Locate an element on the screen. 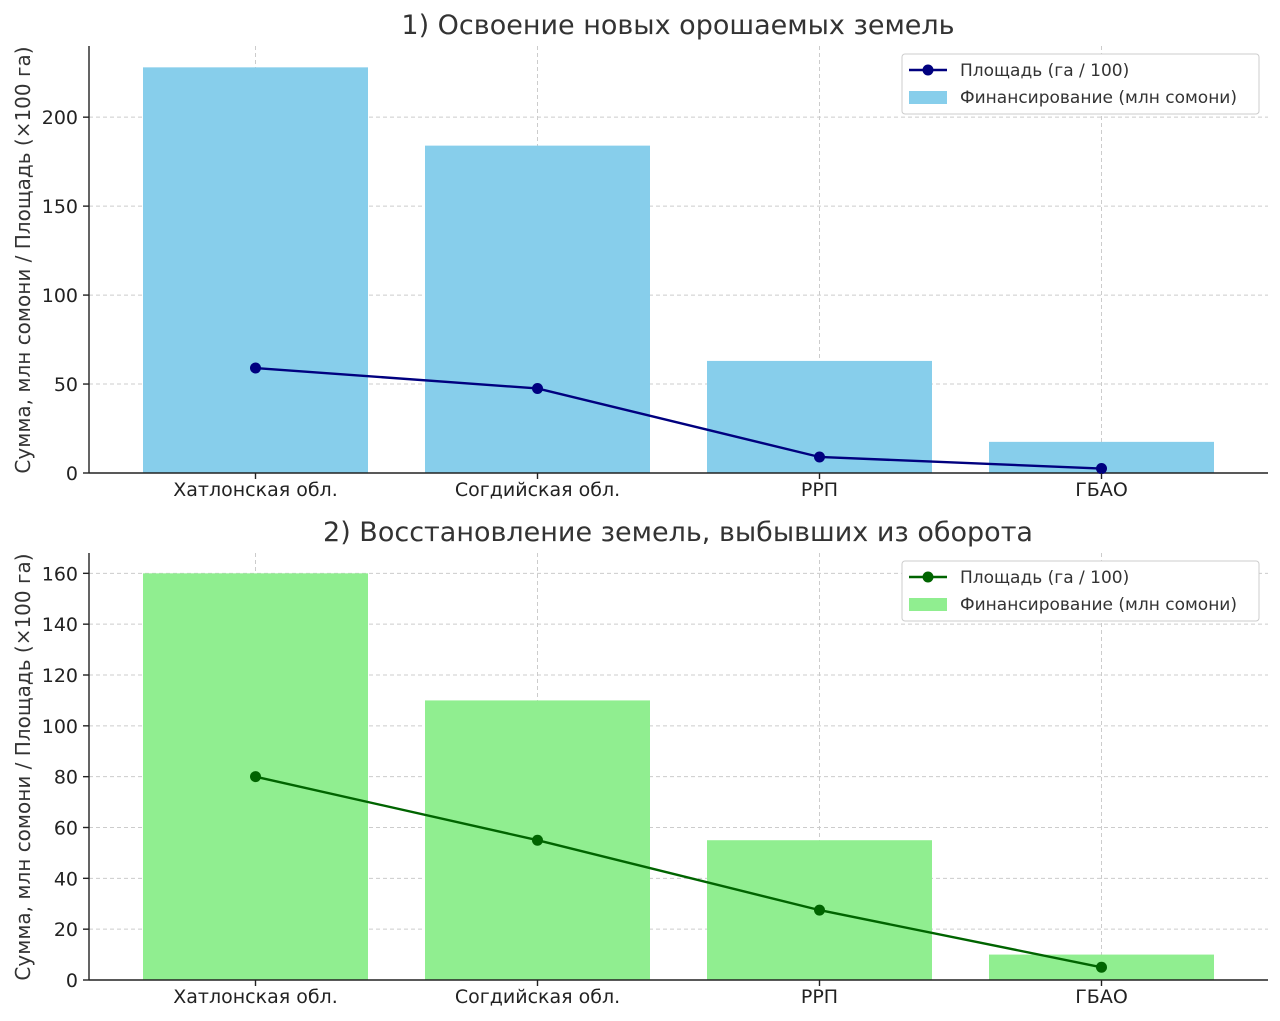 This screenshot has height=1021, width=1280. y-tick-label: 40 is located at coordinates (66, 879).